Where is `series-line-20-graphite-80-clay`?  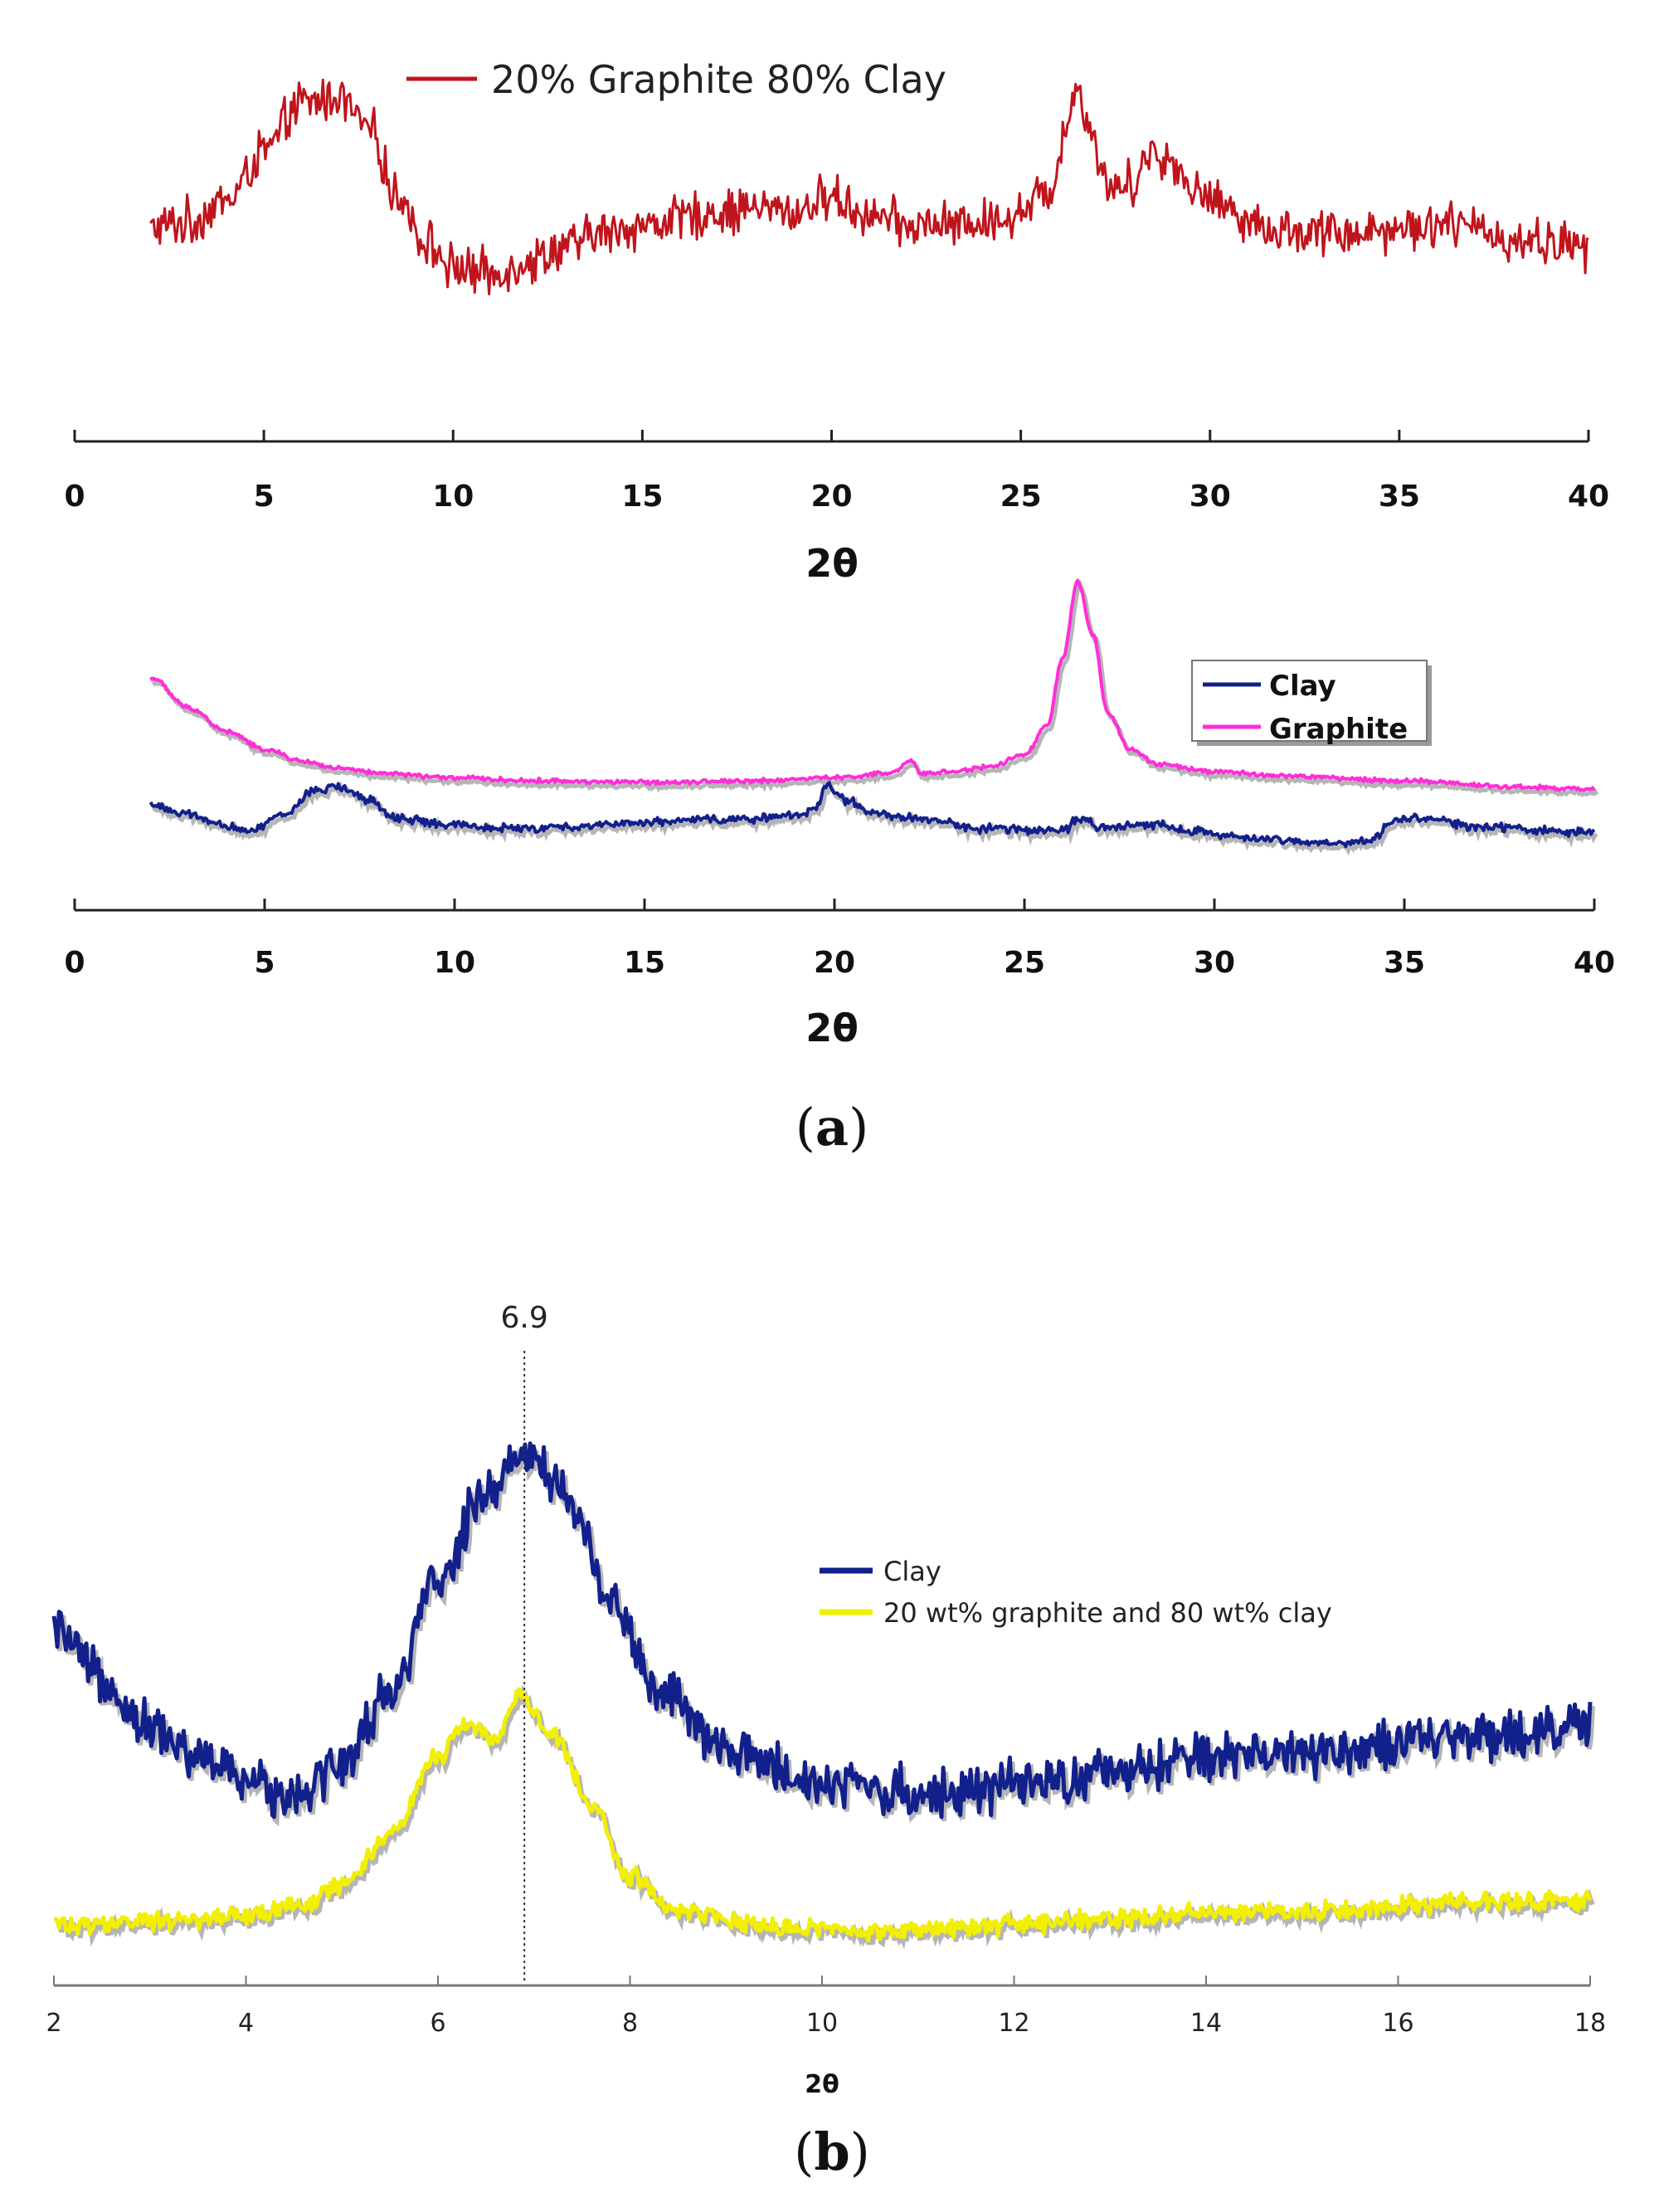 series-line-20-graphite-80-clay is located at coordinates (869, 186).